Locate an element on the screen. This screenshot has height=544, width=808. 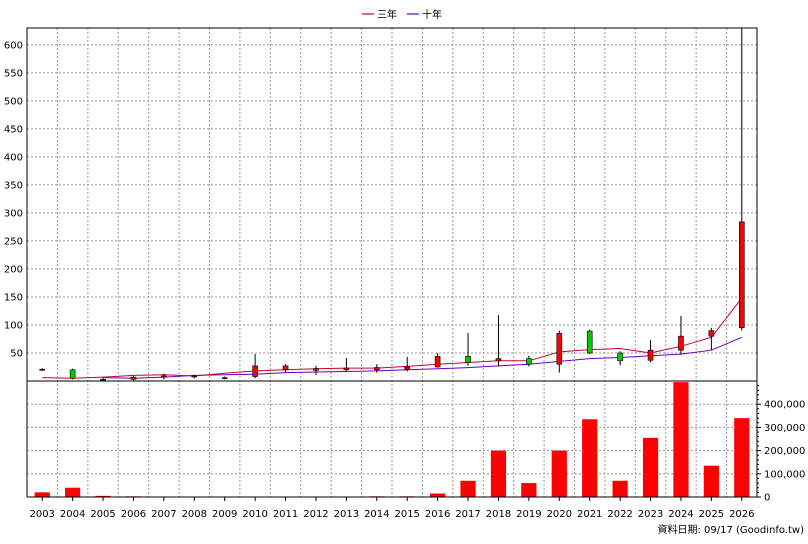
x-tick-label: 2026 is located at coordinates (741, 514).